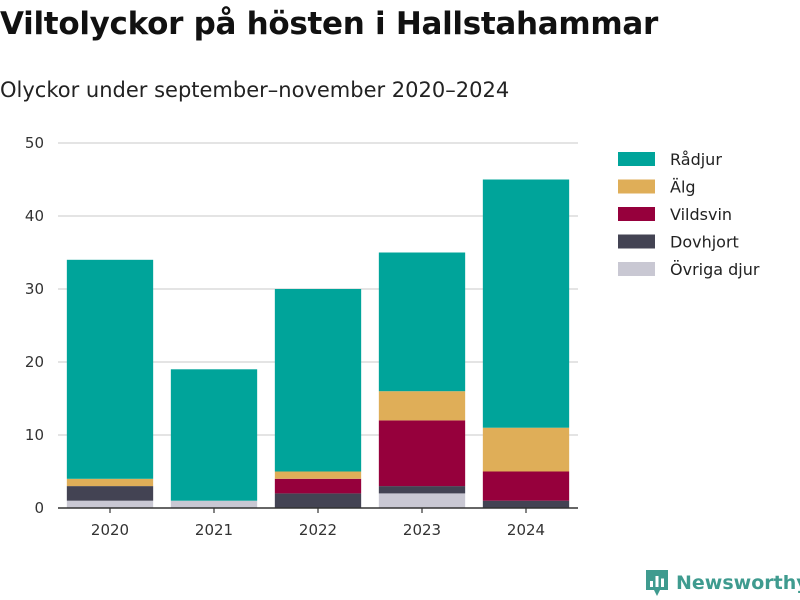 This screenshot has height=600, width=800. I want to click on bar-chart-badge-icon, so click(657, 583).